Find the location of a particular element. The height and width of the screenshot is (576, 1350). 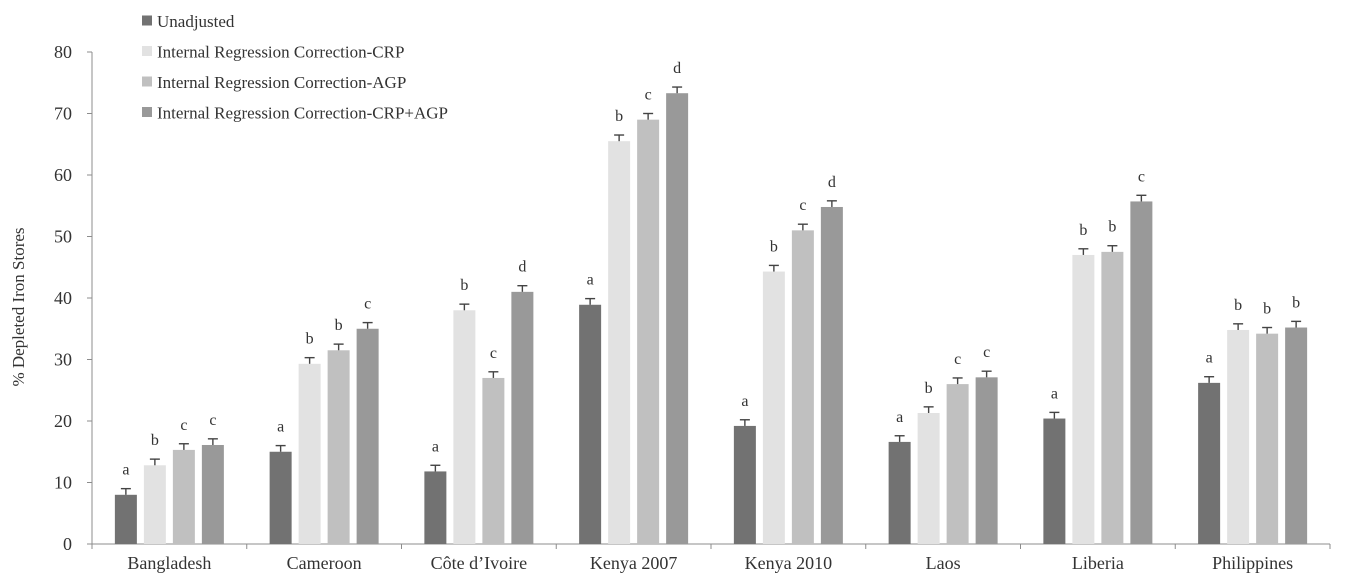

legend-label: Internal Regression Correction-CRP+AGP is located at coordinates (302, 113).